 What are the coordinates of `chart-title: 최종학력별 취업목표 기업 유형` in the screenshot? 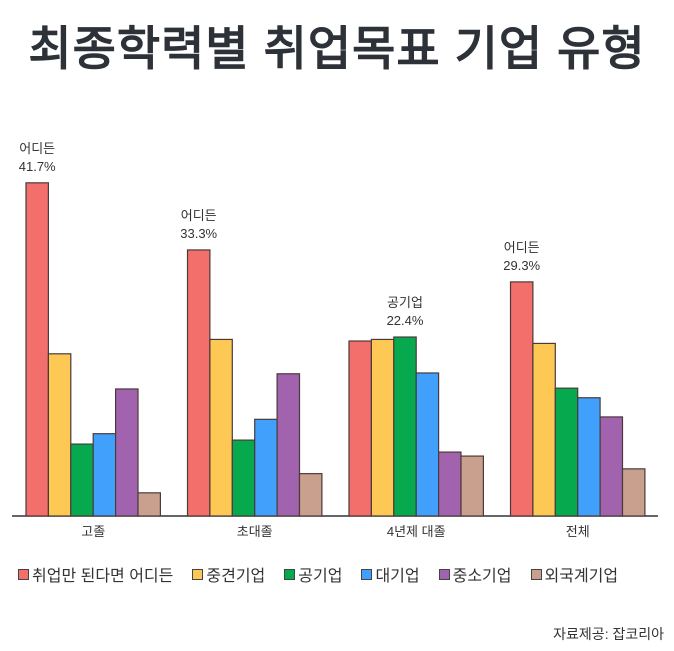 It's located at (337, 48).